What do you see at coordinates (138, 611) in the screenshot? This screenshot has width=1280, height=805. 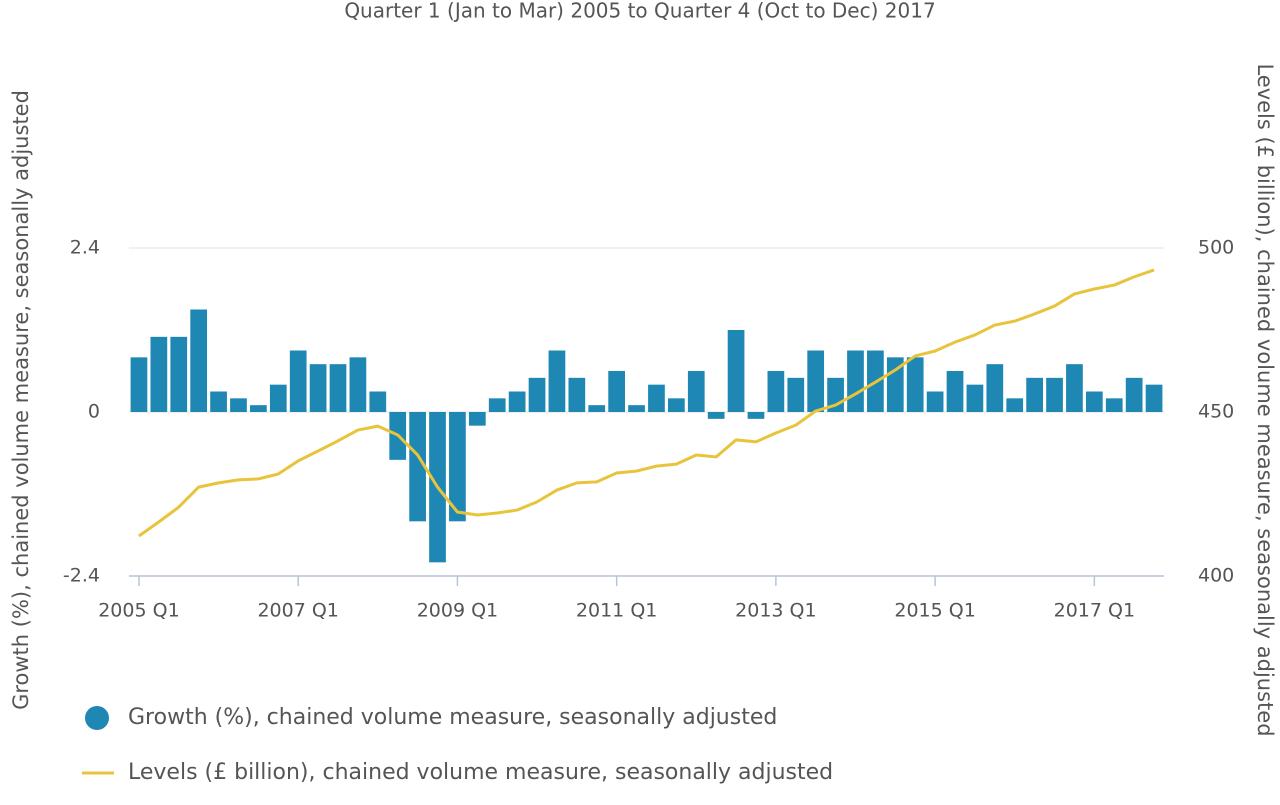 I see `x-tick-label: 2005 Q1` at bounding box center [138, 611].